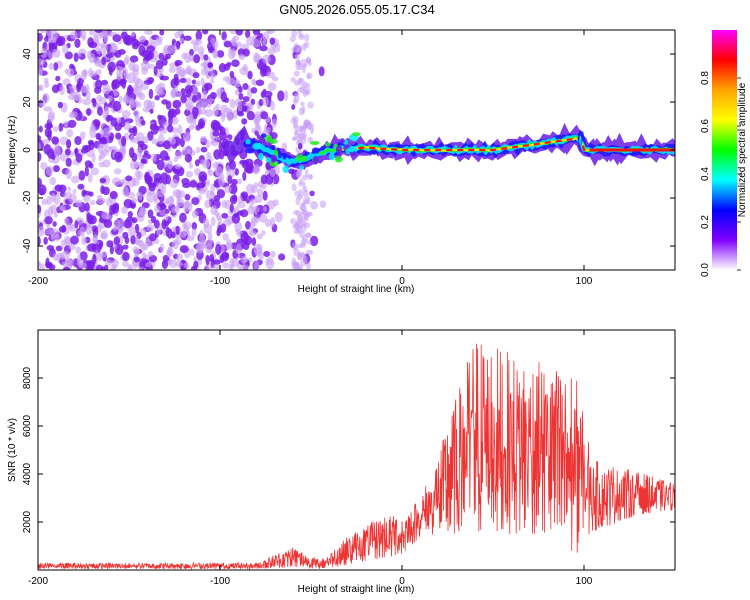  What do you see at coordinates (724, 150) in the screenshot?
I see `colorbar-scale` at bounding box center [724, 150].